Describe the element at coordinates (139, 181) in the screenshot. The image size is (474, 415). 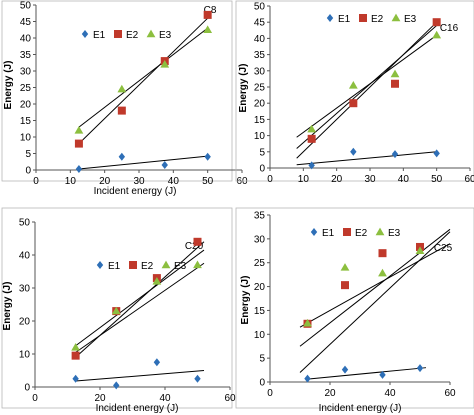
I see `x-tick-label: 30` at that location.